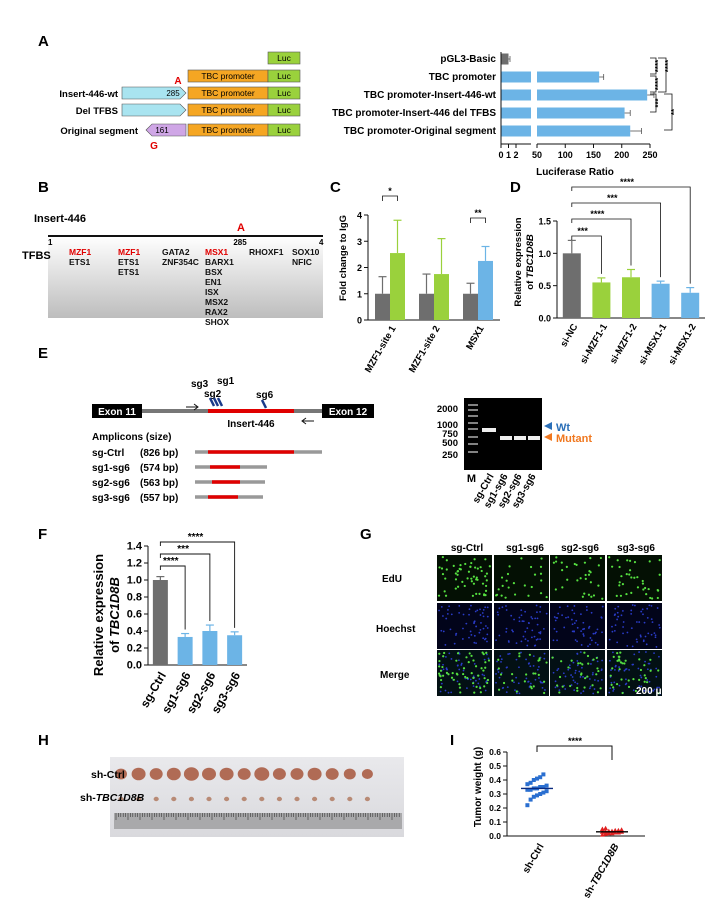 Image resolution: width=720 pixels, height=914 pixels. What do you see at coordinates (332, 774) in the screenshot?
I see `tumor-sh-ctrl` at bounding box center [332, 774].